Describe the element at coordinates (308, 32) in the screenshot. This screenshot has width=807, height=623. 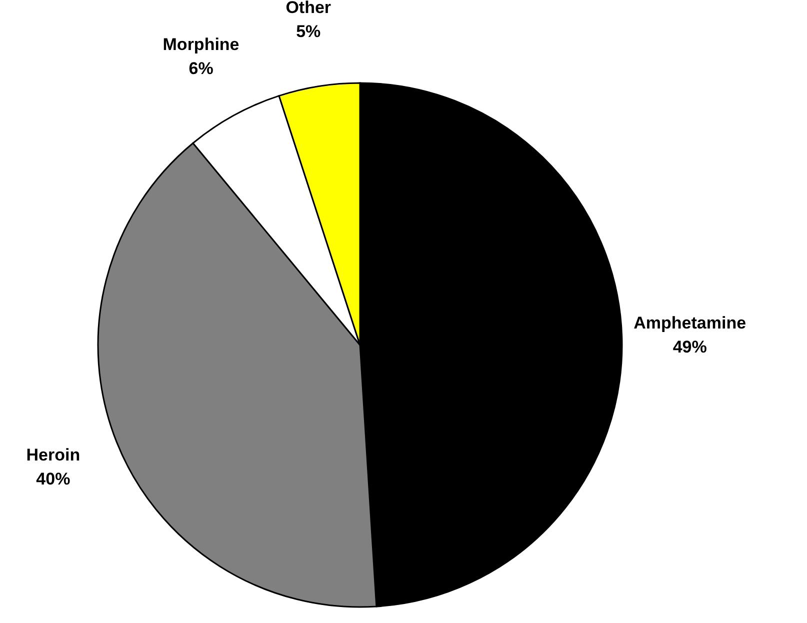
I see `data-label: 5%` at that location.